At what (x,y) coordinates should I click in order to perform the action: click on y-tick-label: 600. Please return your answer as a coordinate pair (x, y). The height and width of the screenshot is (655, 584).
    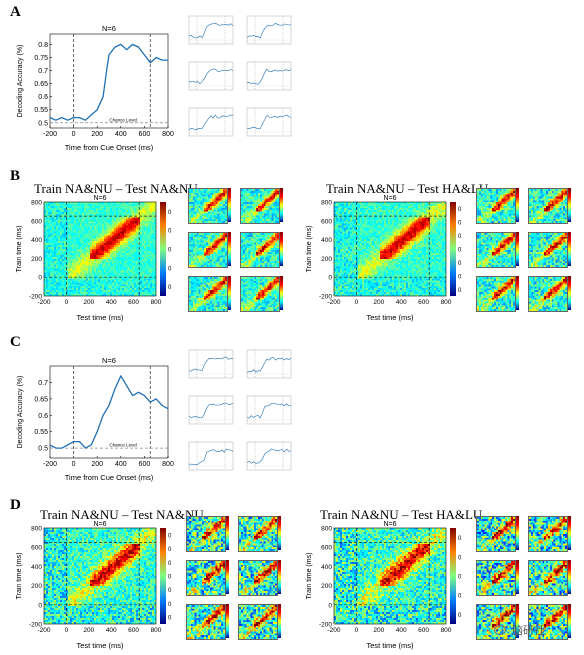
    Looking at the image, I should click on (36, 548).